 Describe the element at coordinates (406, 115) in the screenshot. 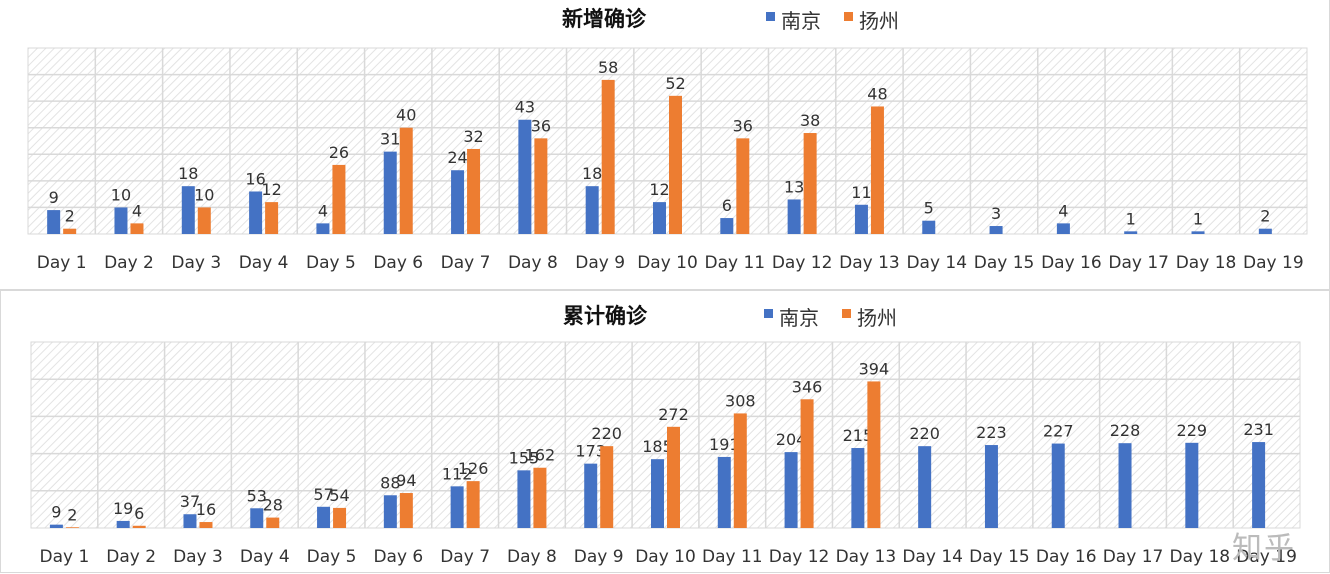

I see `data-label-yangzhou: 40` at that location.